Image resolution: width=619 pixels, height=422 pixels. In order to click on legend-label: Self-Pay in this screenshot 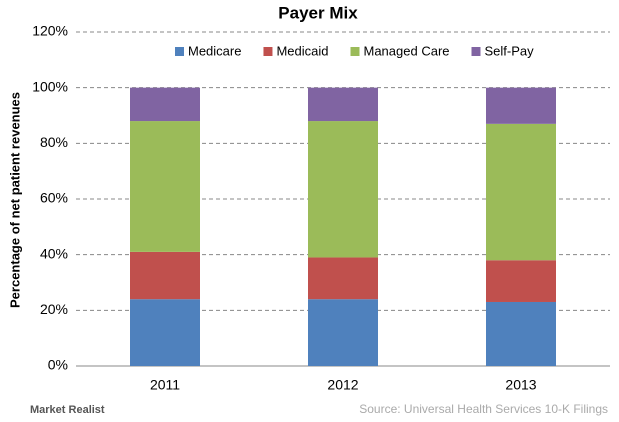, I will do `click(510, 50)`.